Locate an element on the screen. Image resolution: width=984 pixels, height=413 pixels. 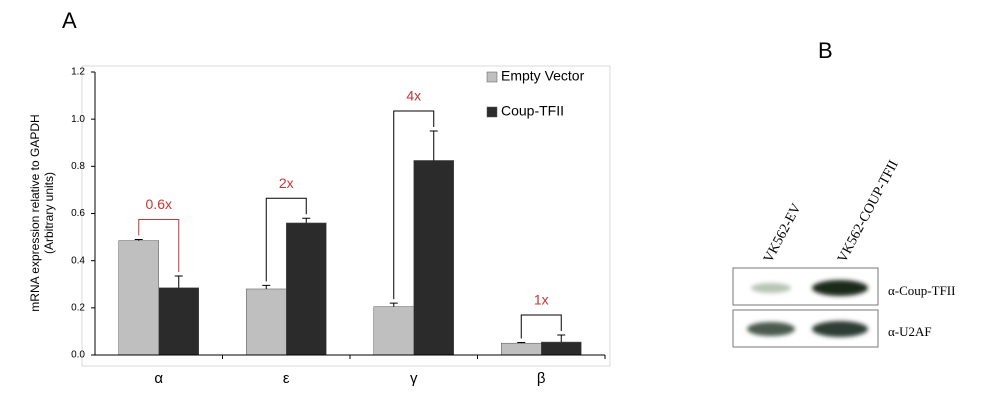
x-tick-label: ε is located at coordinates (286, 378).